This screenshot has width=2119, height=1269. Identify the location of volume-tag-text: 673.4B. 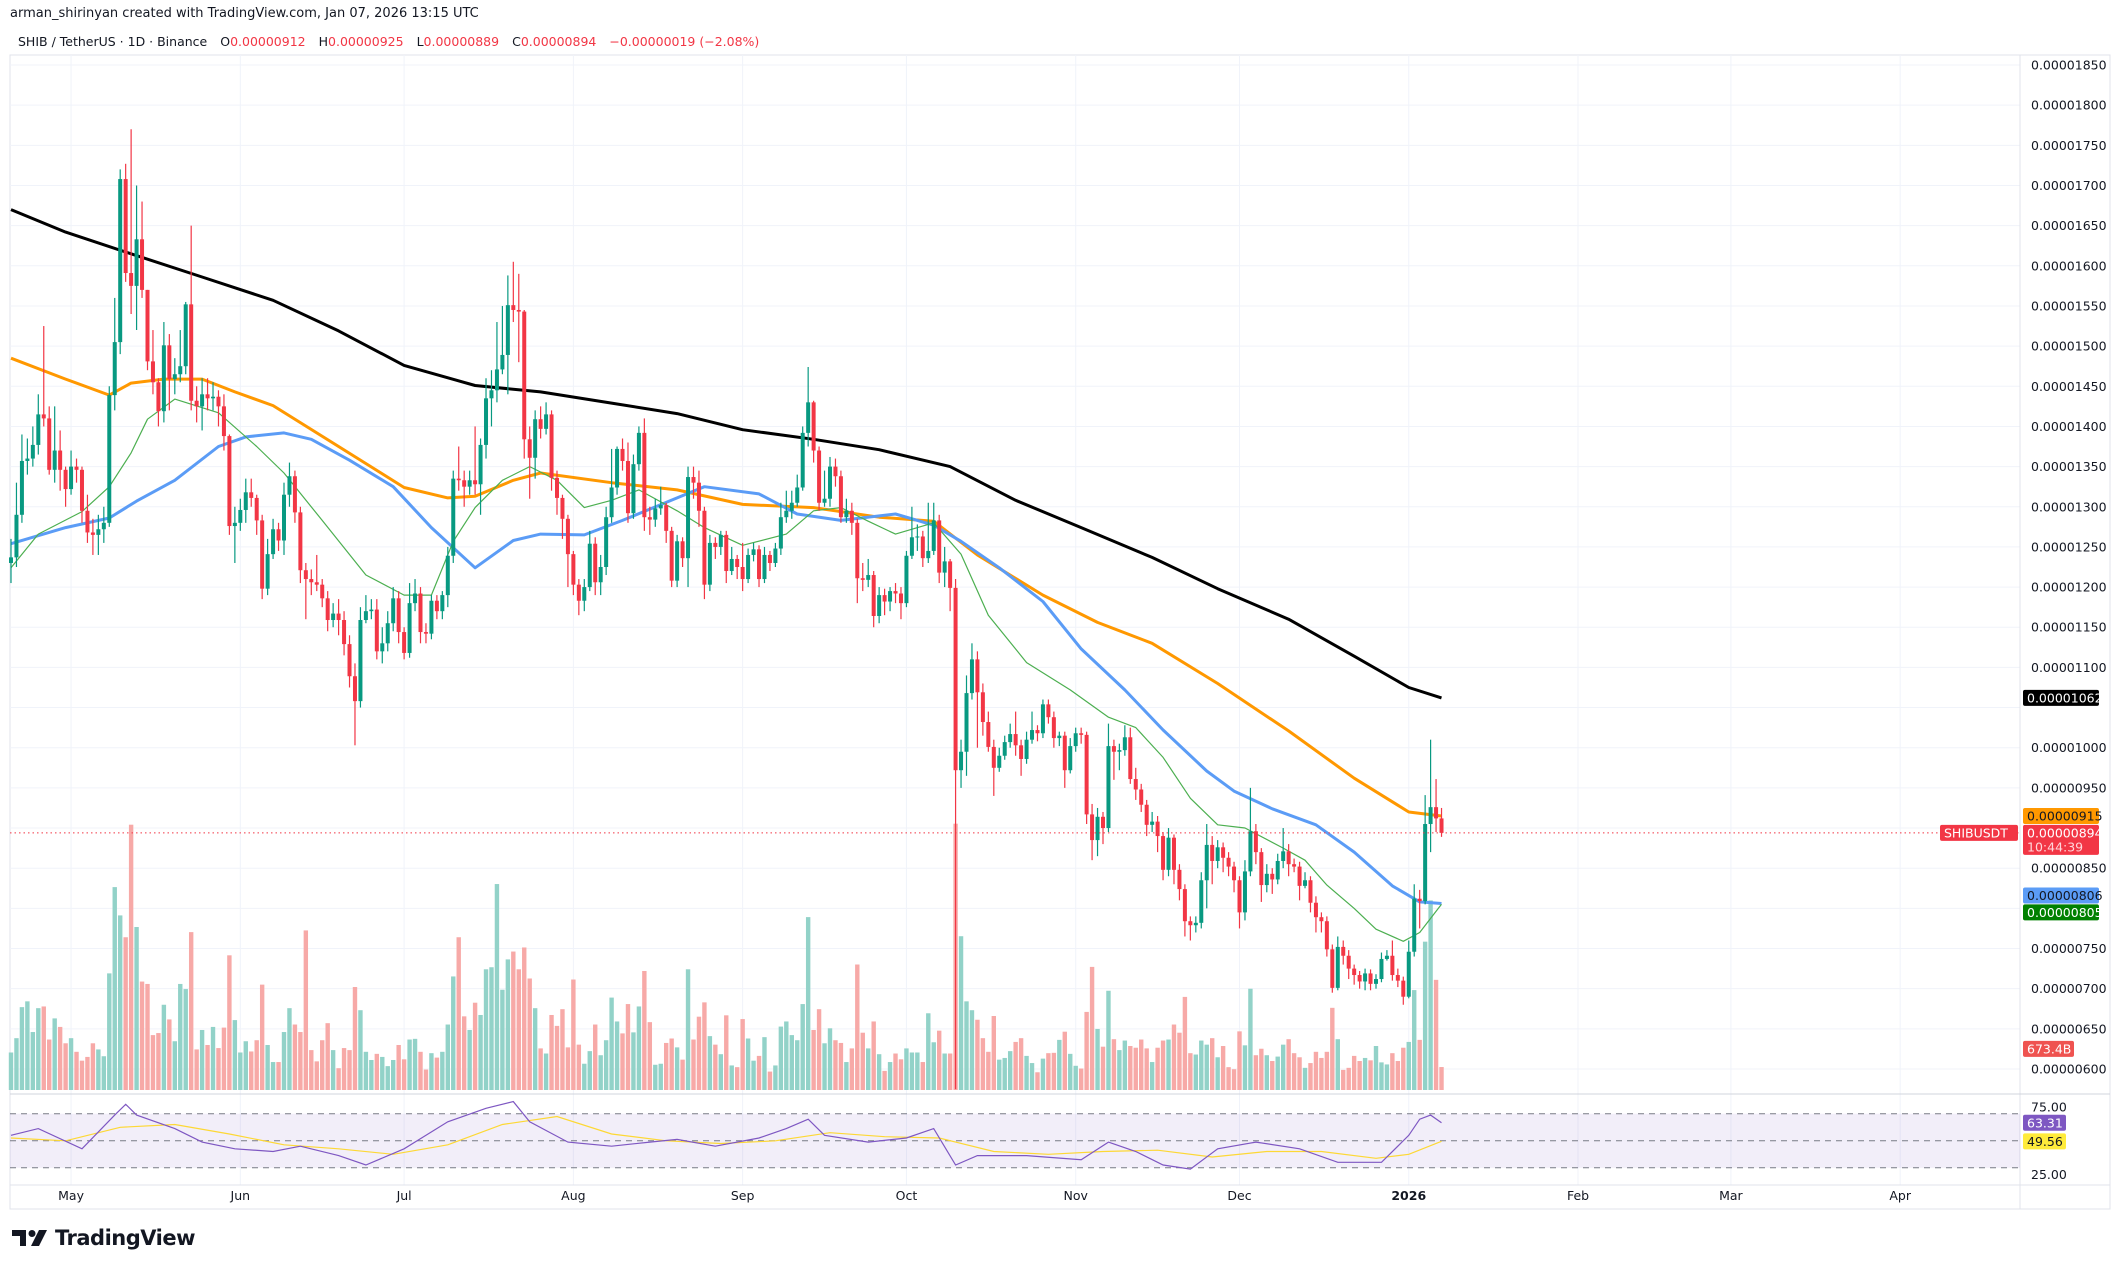
(2049, 1048).